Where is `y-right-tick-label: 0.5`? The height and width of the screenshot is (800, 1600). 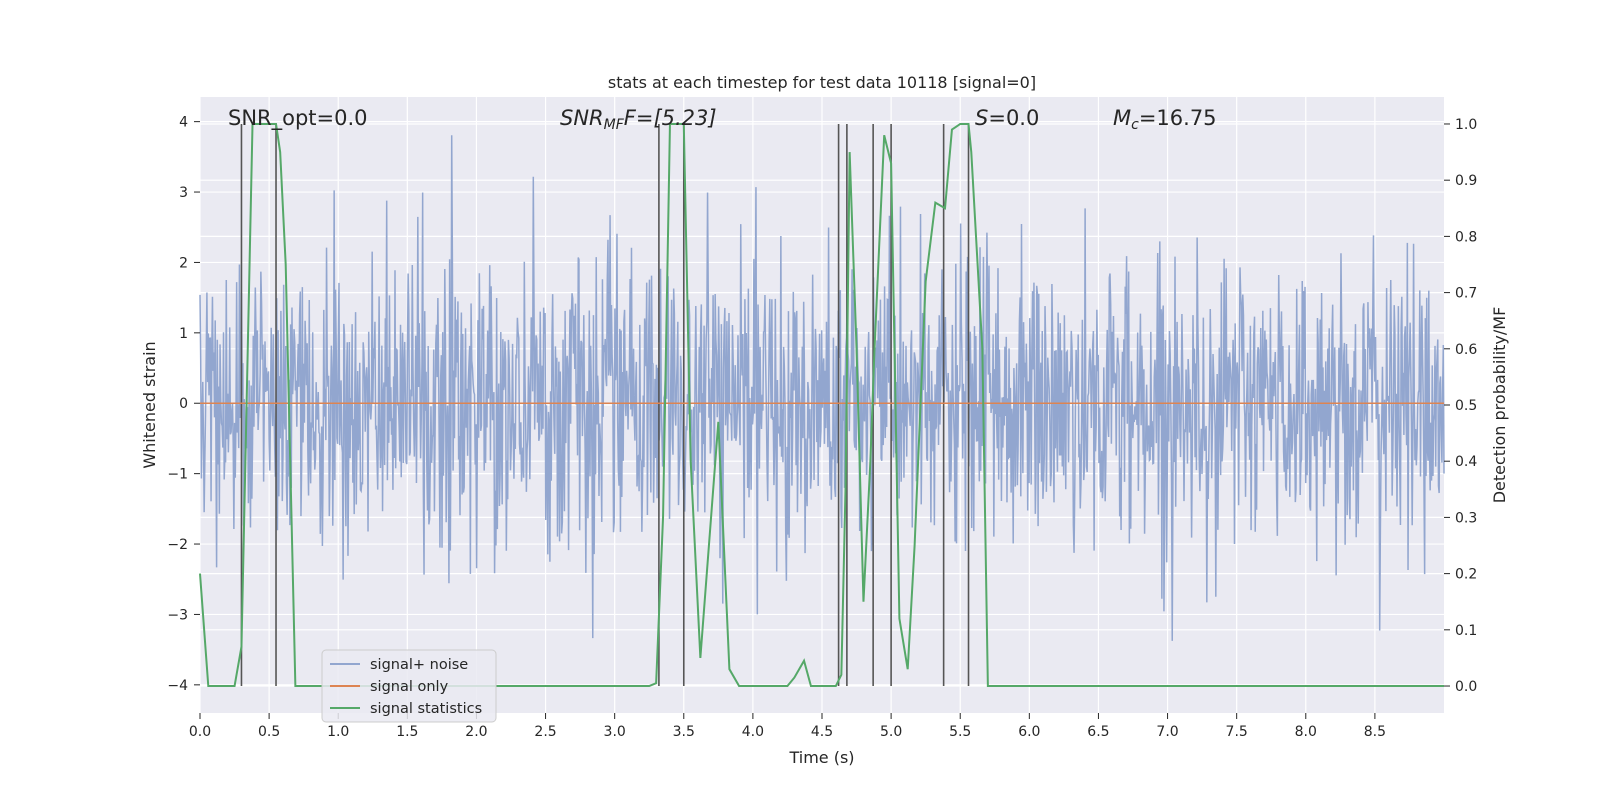
y-right-tick-label: 0.5 is located at coordinates (1466, 406).